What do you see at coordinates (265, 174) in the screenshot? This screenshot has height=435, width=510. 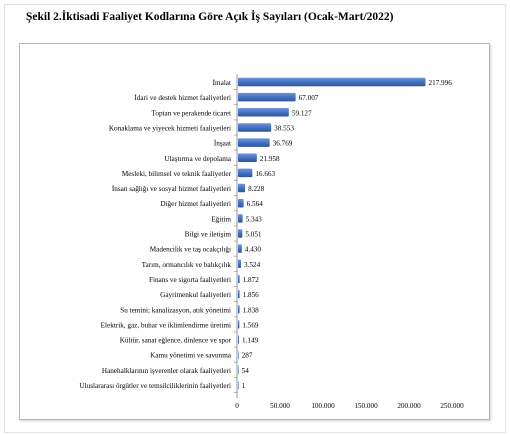 I see `data-label: 16.663` at bounding box center [265, 174].